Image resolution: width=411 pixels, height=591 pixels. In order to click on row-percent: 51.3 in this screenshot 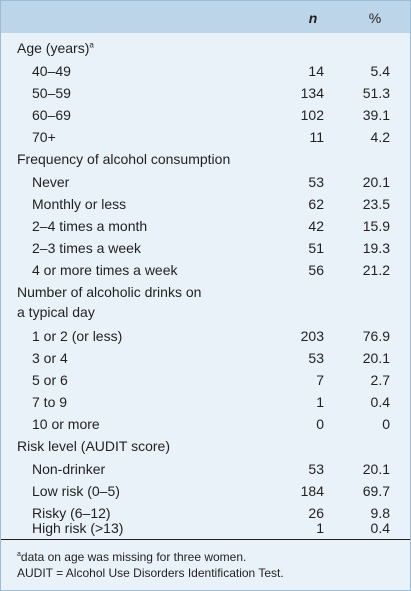, I will do `click(376, 93)`.